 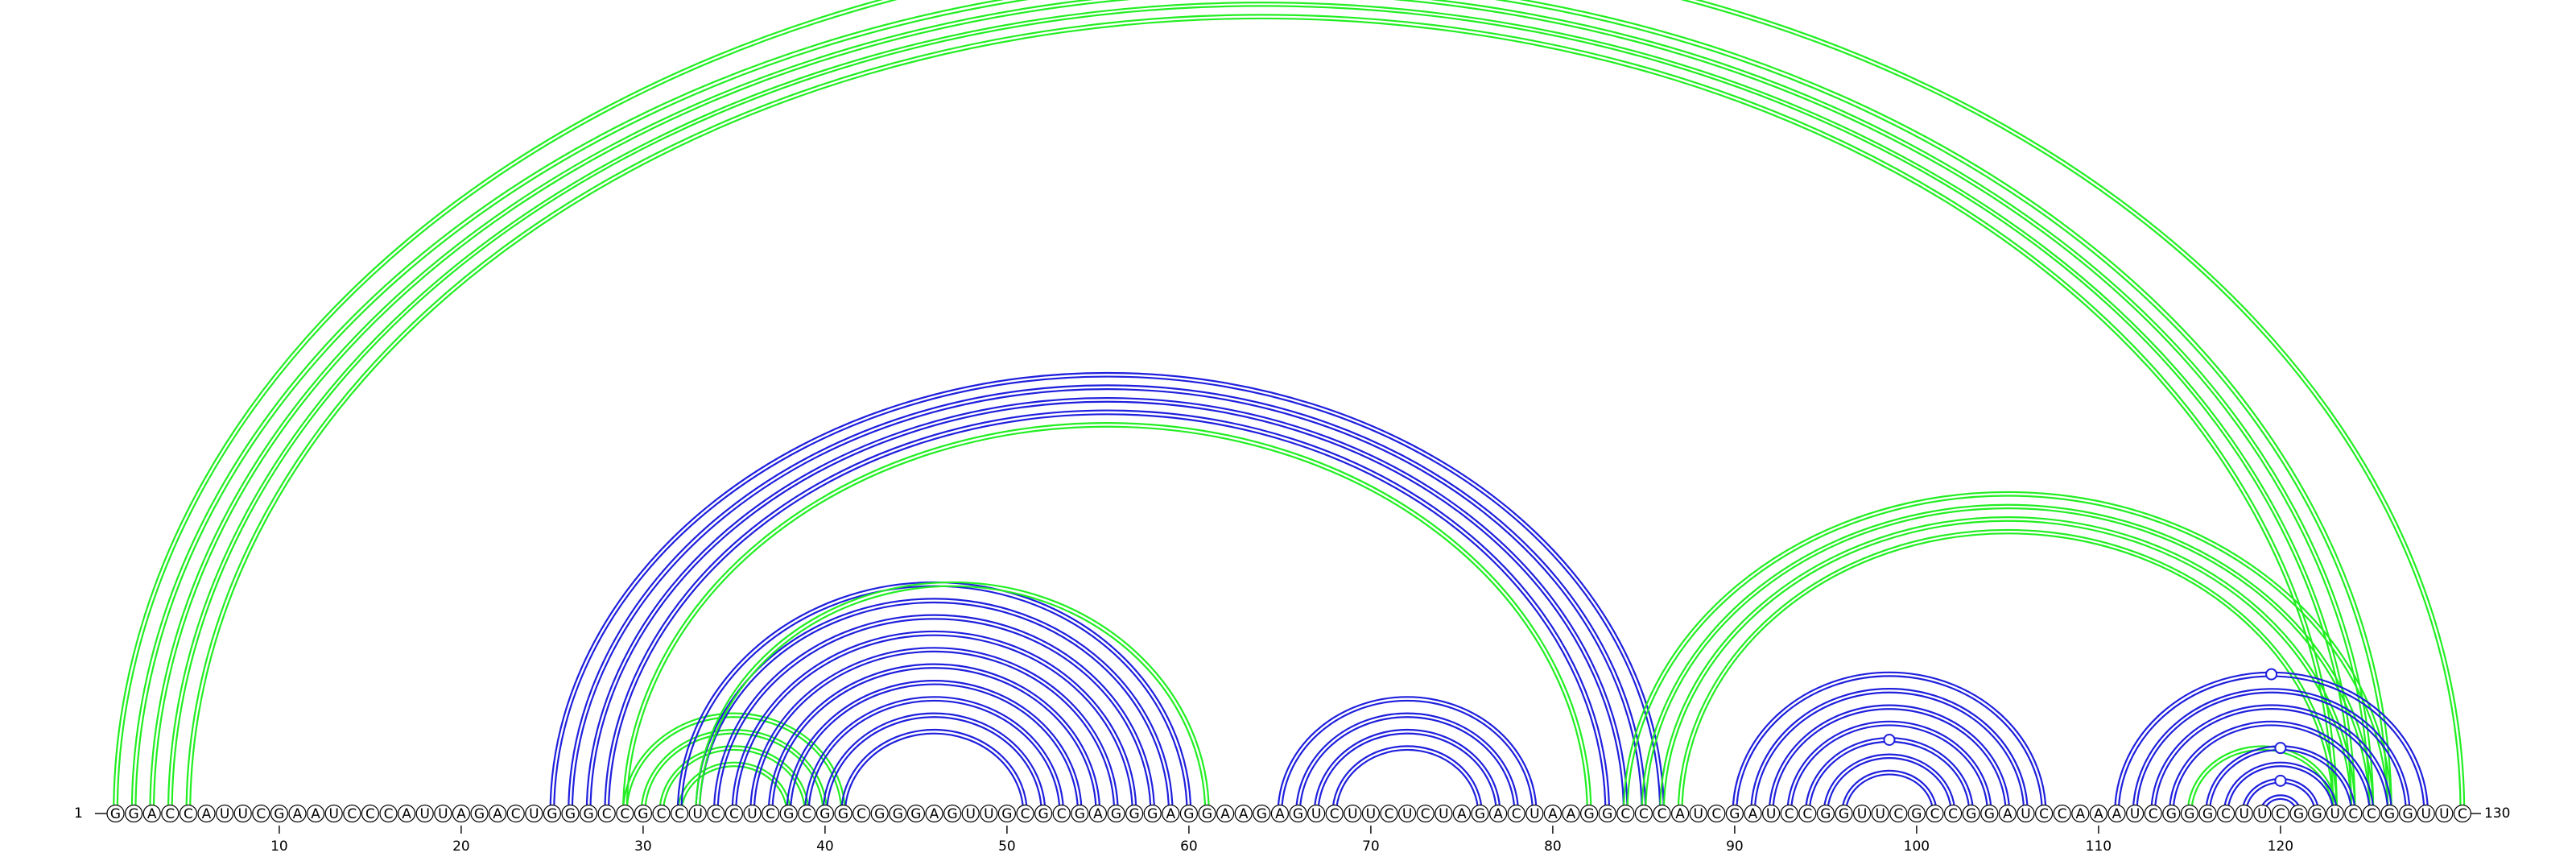 I want to click on tick-label: 110, so click(x=2099, y=846).